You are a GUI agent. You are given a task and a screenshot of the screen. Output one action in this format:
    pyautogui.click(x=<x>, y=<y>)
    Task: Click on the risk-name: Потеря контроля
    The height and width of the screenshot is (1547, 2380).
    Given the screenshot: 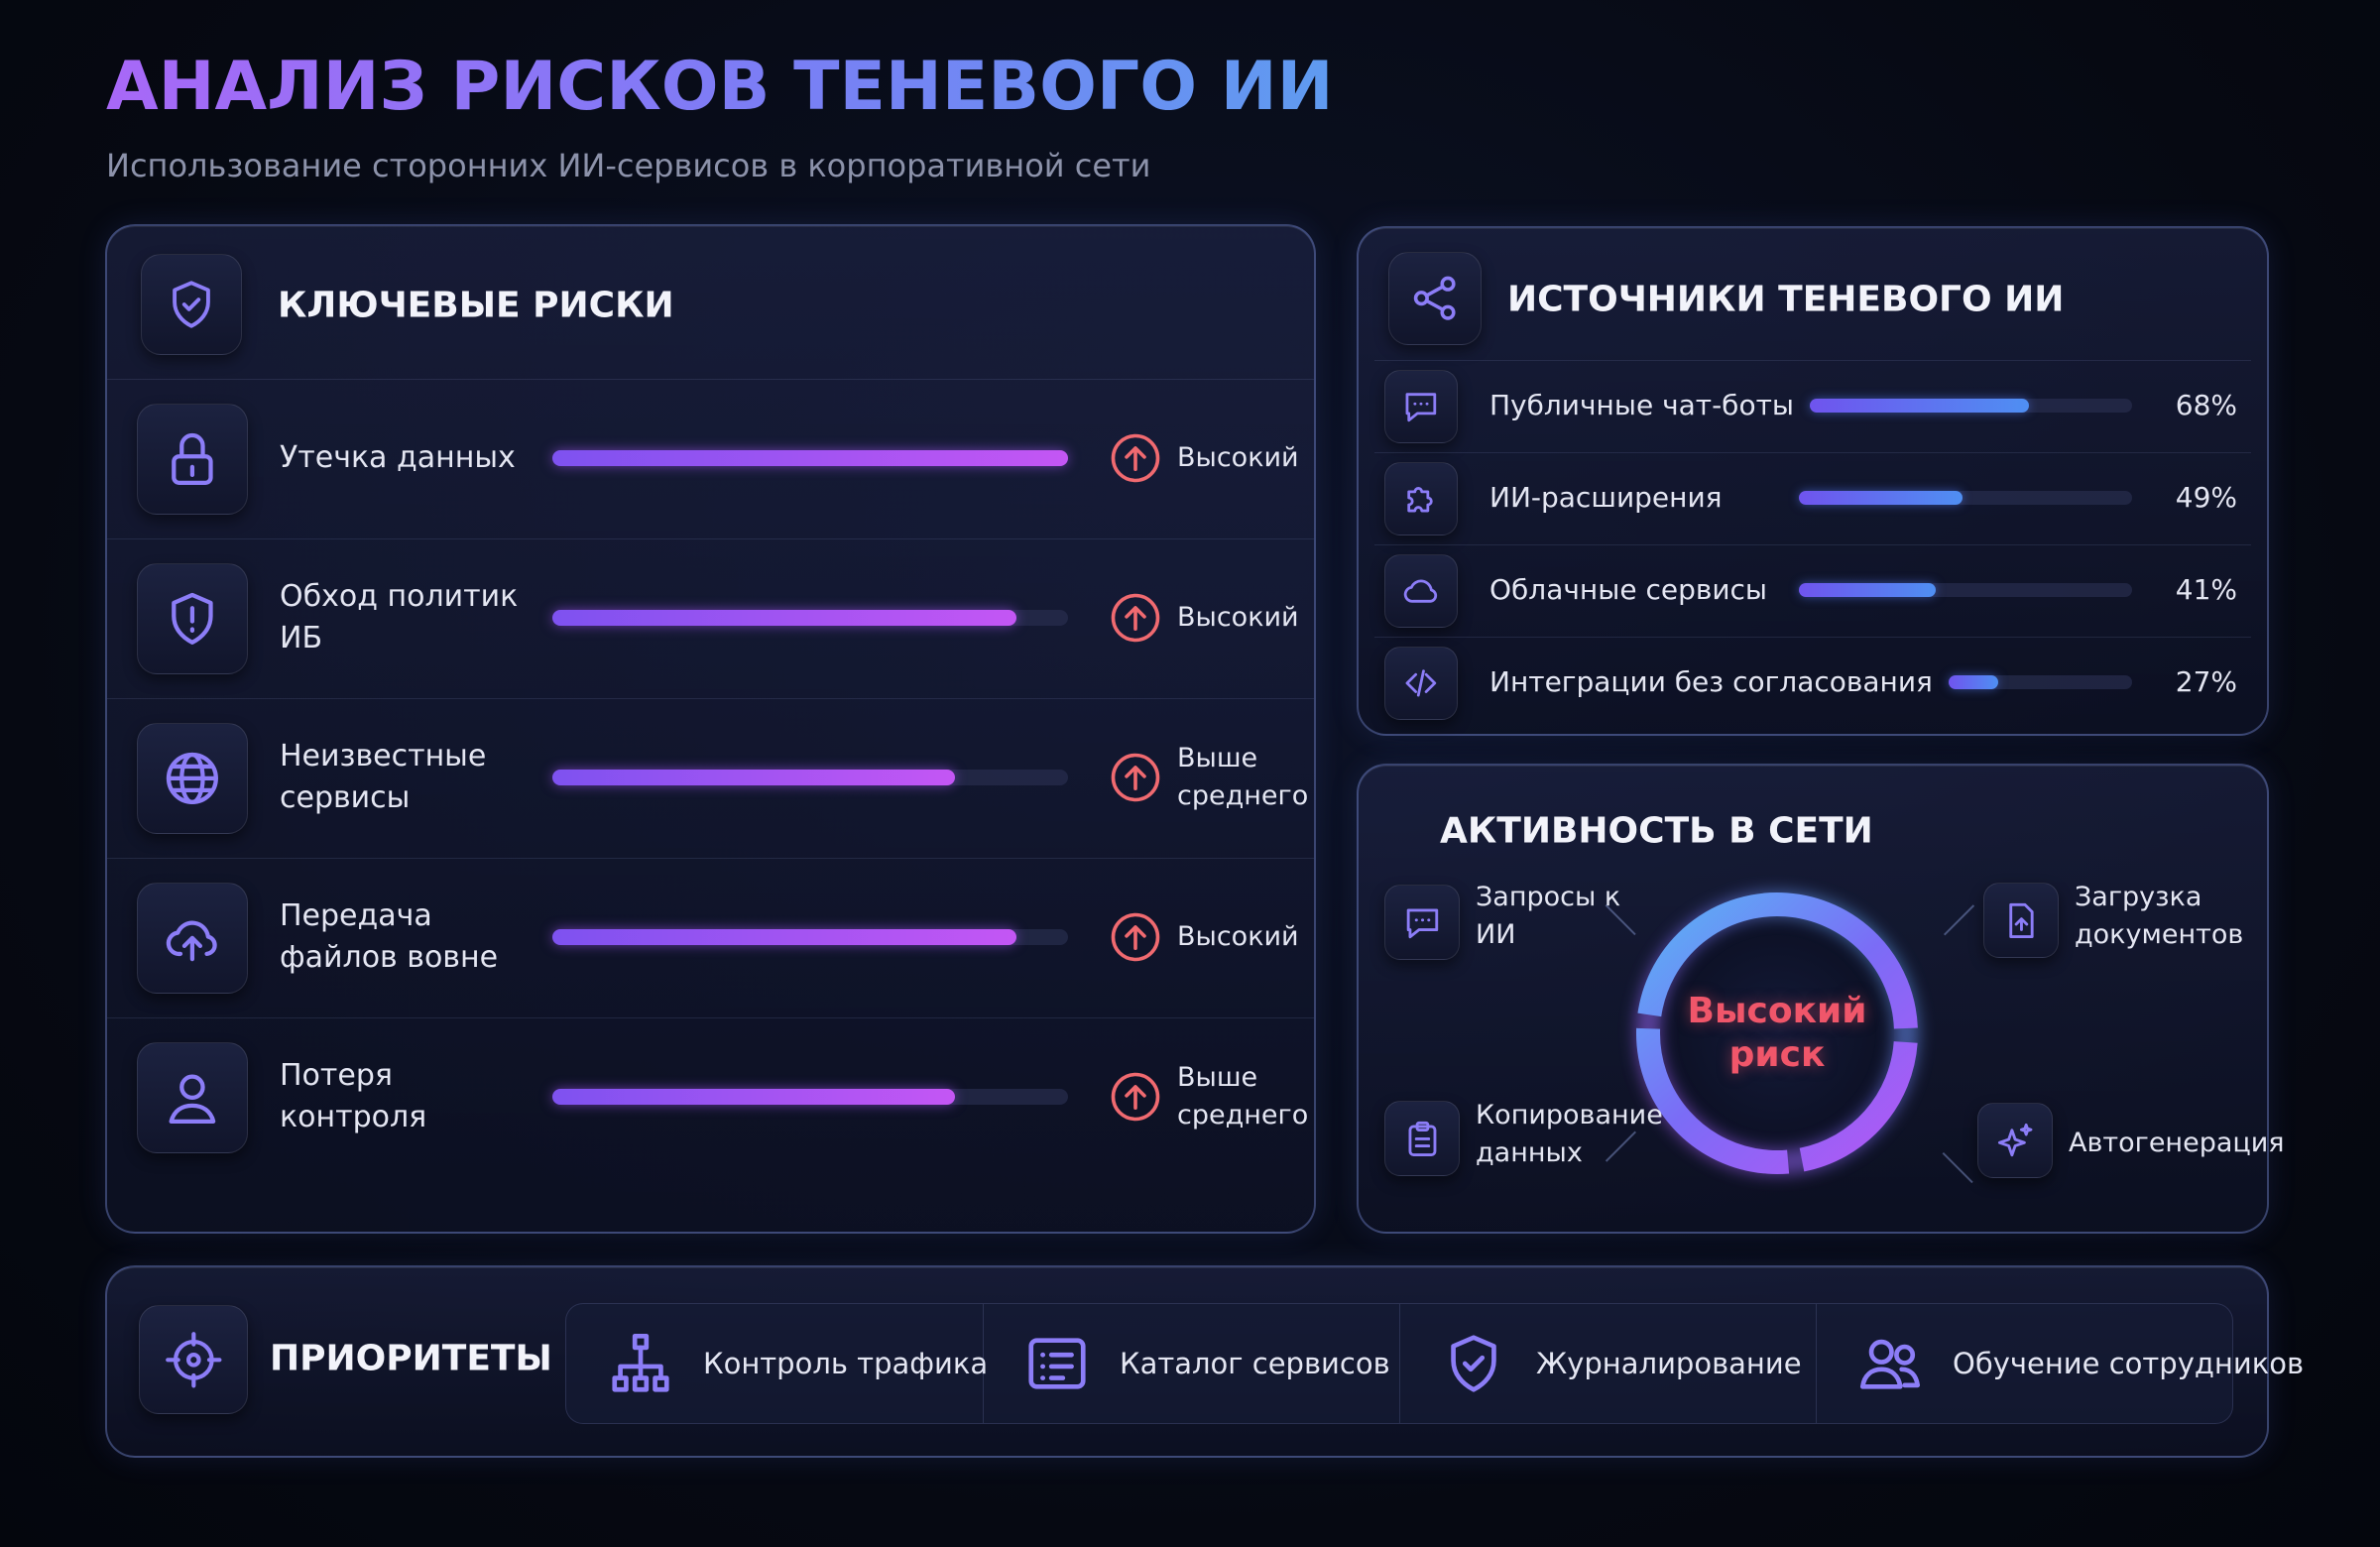 What is the action you would take?
    pyautogui.click(x=353, y=1096)
    